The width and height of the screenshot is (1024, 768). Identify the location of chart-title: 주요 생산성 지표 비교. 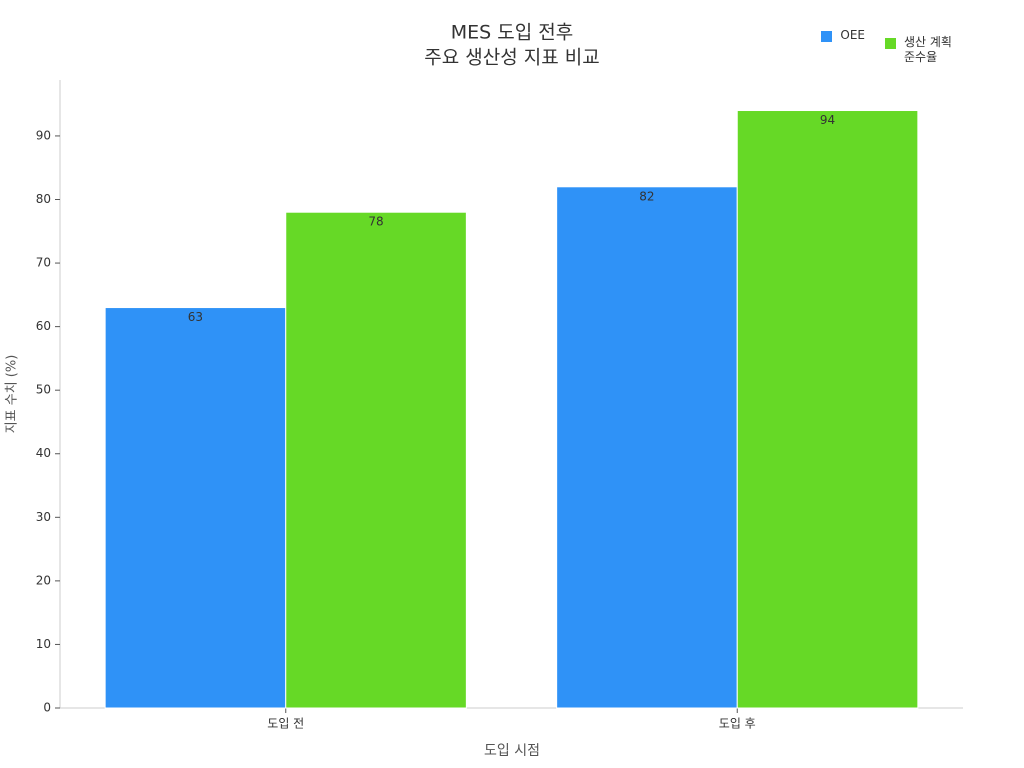
(511, 58).